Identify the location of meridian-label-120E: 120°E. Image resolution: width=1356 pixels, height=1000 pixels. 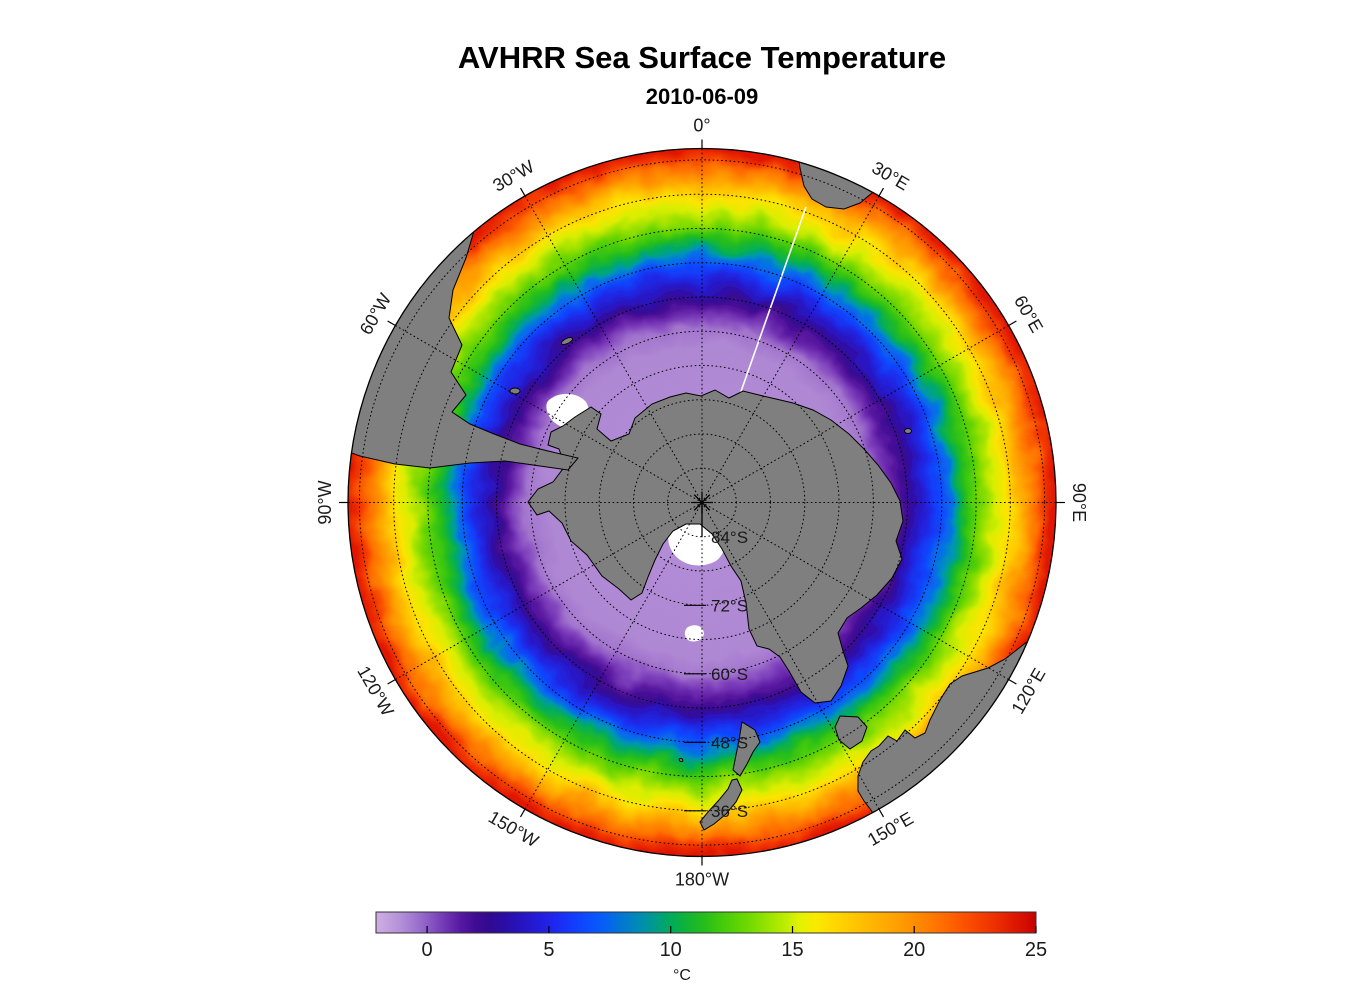
(1029, 691).